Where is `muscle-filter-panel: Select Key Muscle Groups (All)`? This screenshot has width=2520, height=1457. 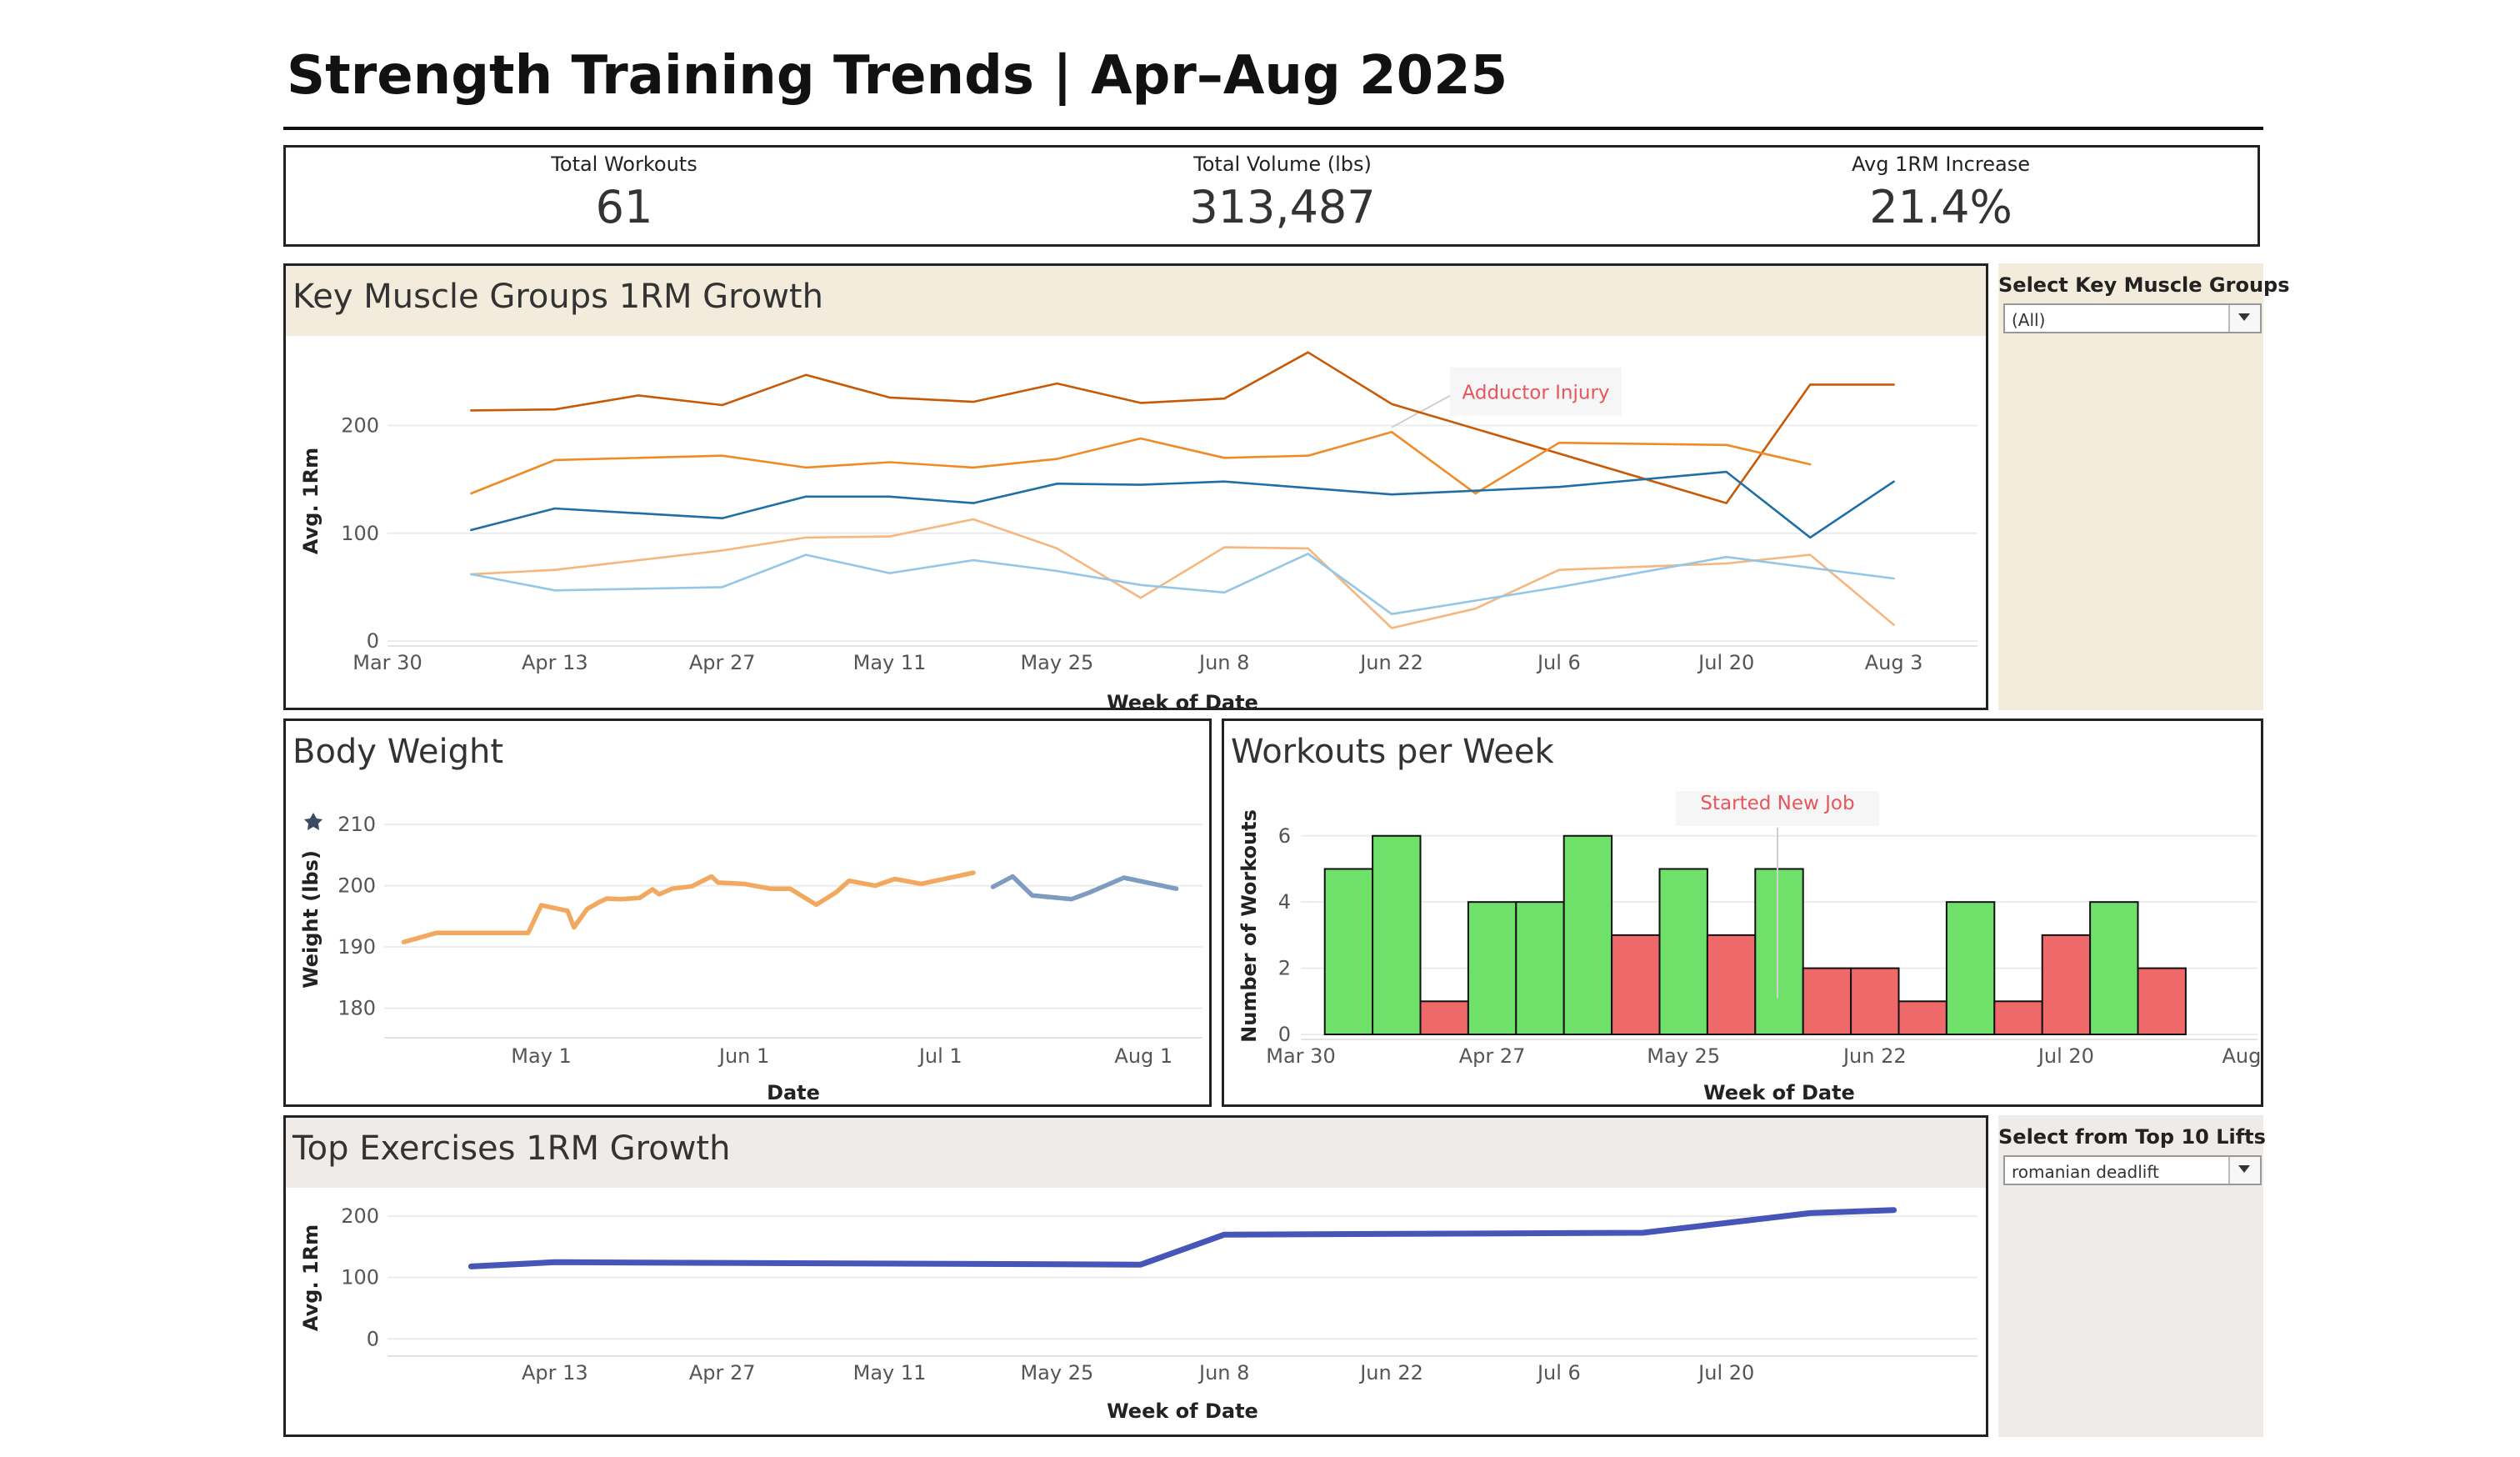
muscle-filter-panel: Select Key Muscle Groups (All) is located at coordinates (2144, 486).